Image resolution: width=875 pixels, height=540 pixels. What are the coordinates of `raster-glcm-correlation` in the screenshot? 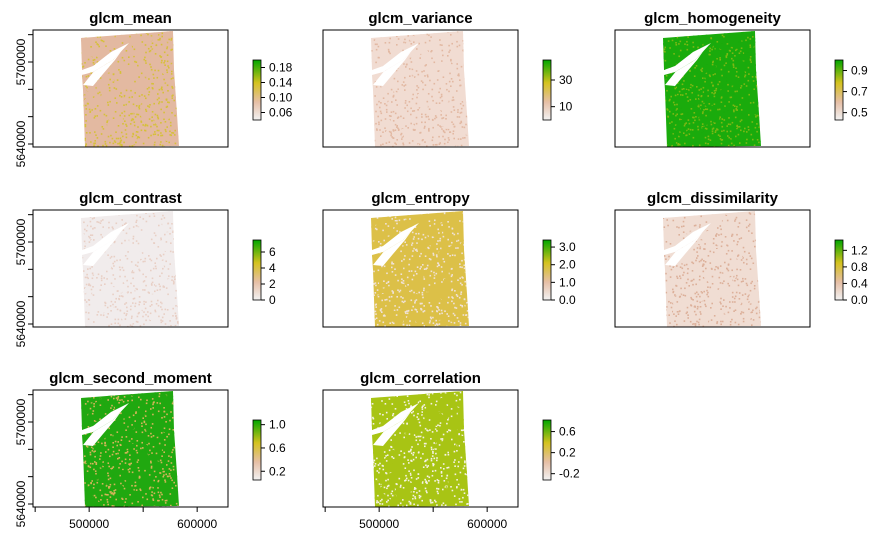 It's located at (420, 449).